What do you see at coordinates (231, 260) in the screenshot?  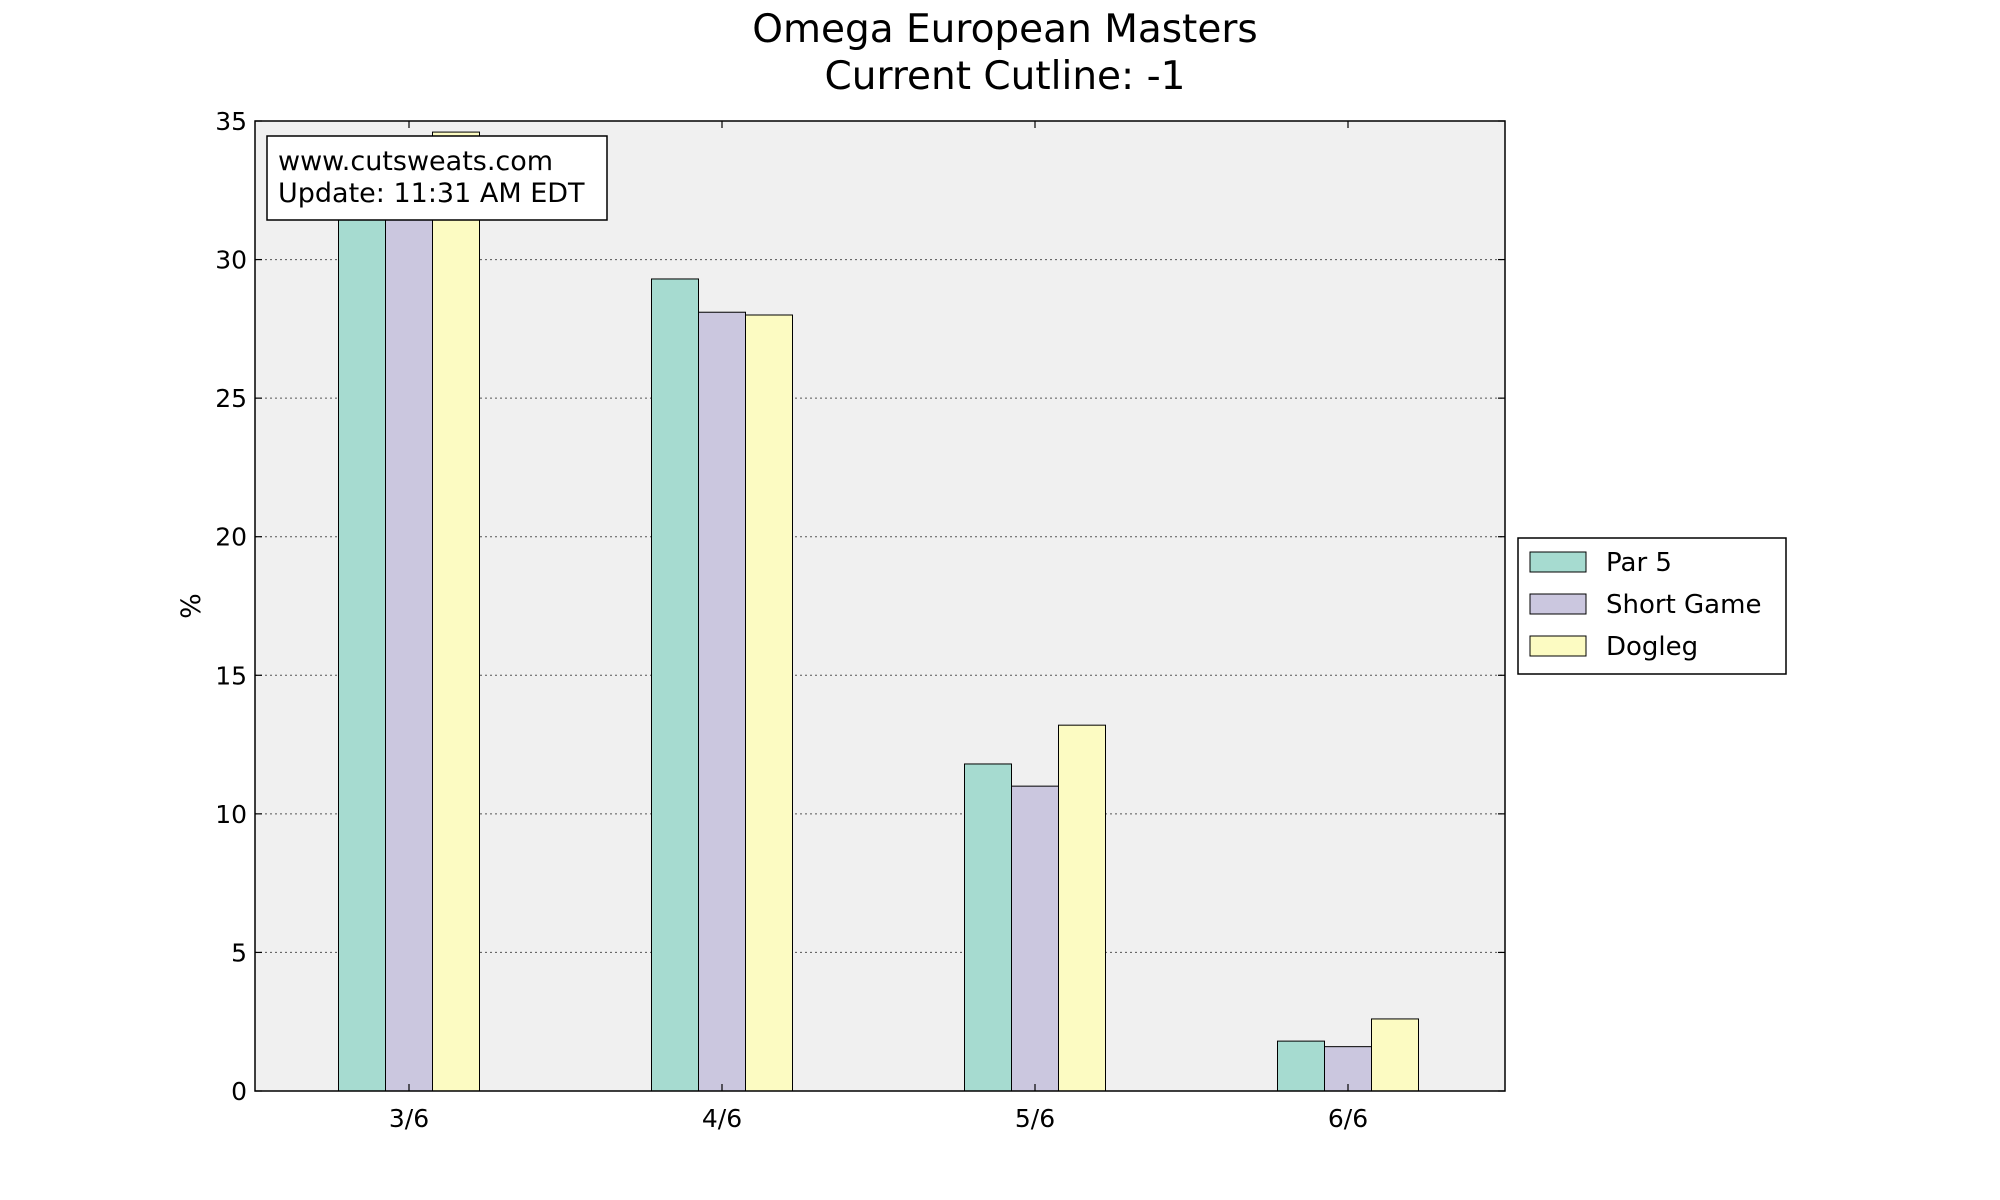 I see `y-tick-label: 30` at bounding box center [231, 260].